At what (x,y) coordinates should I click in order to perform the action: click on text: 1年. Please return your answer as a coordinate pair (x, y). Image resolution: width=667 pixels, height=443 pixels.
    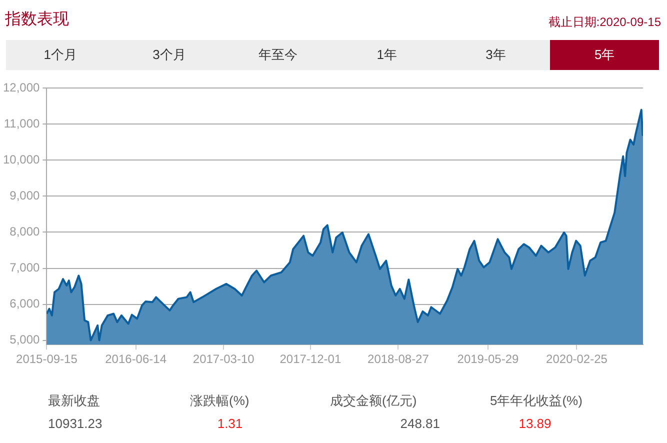
    Looking at the image, I should click on (387, 55).